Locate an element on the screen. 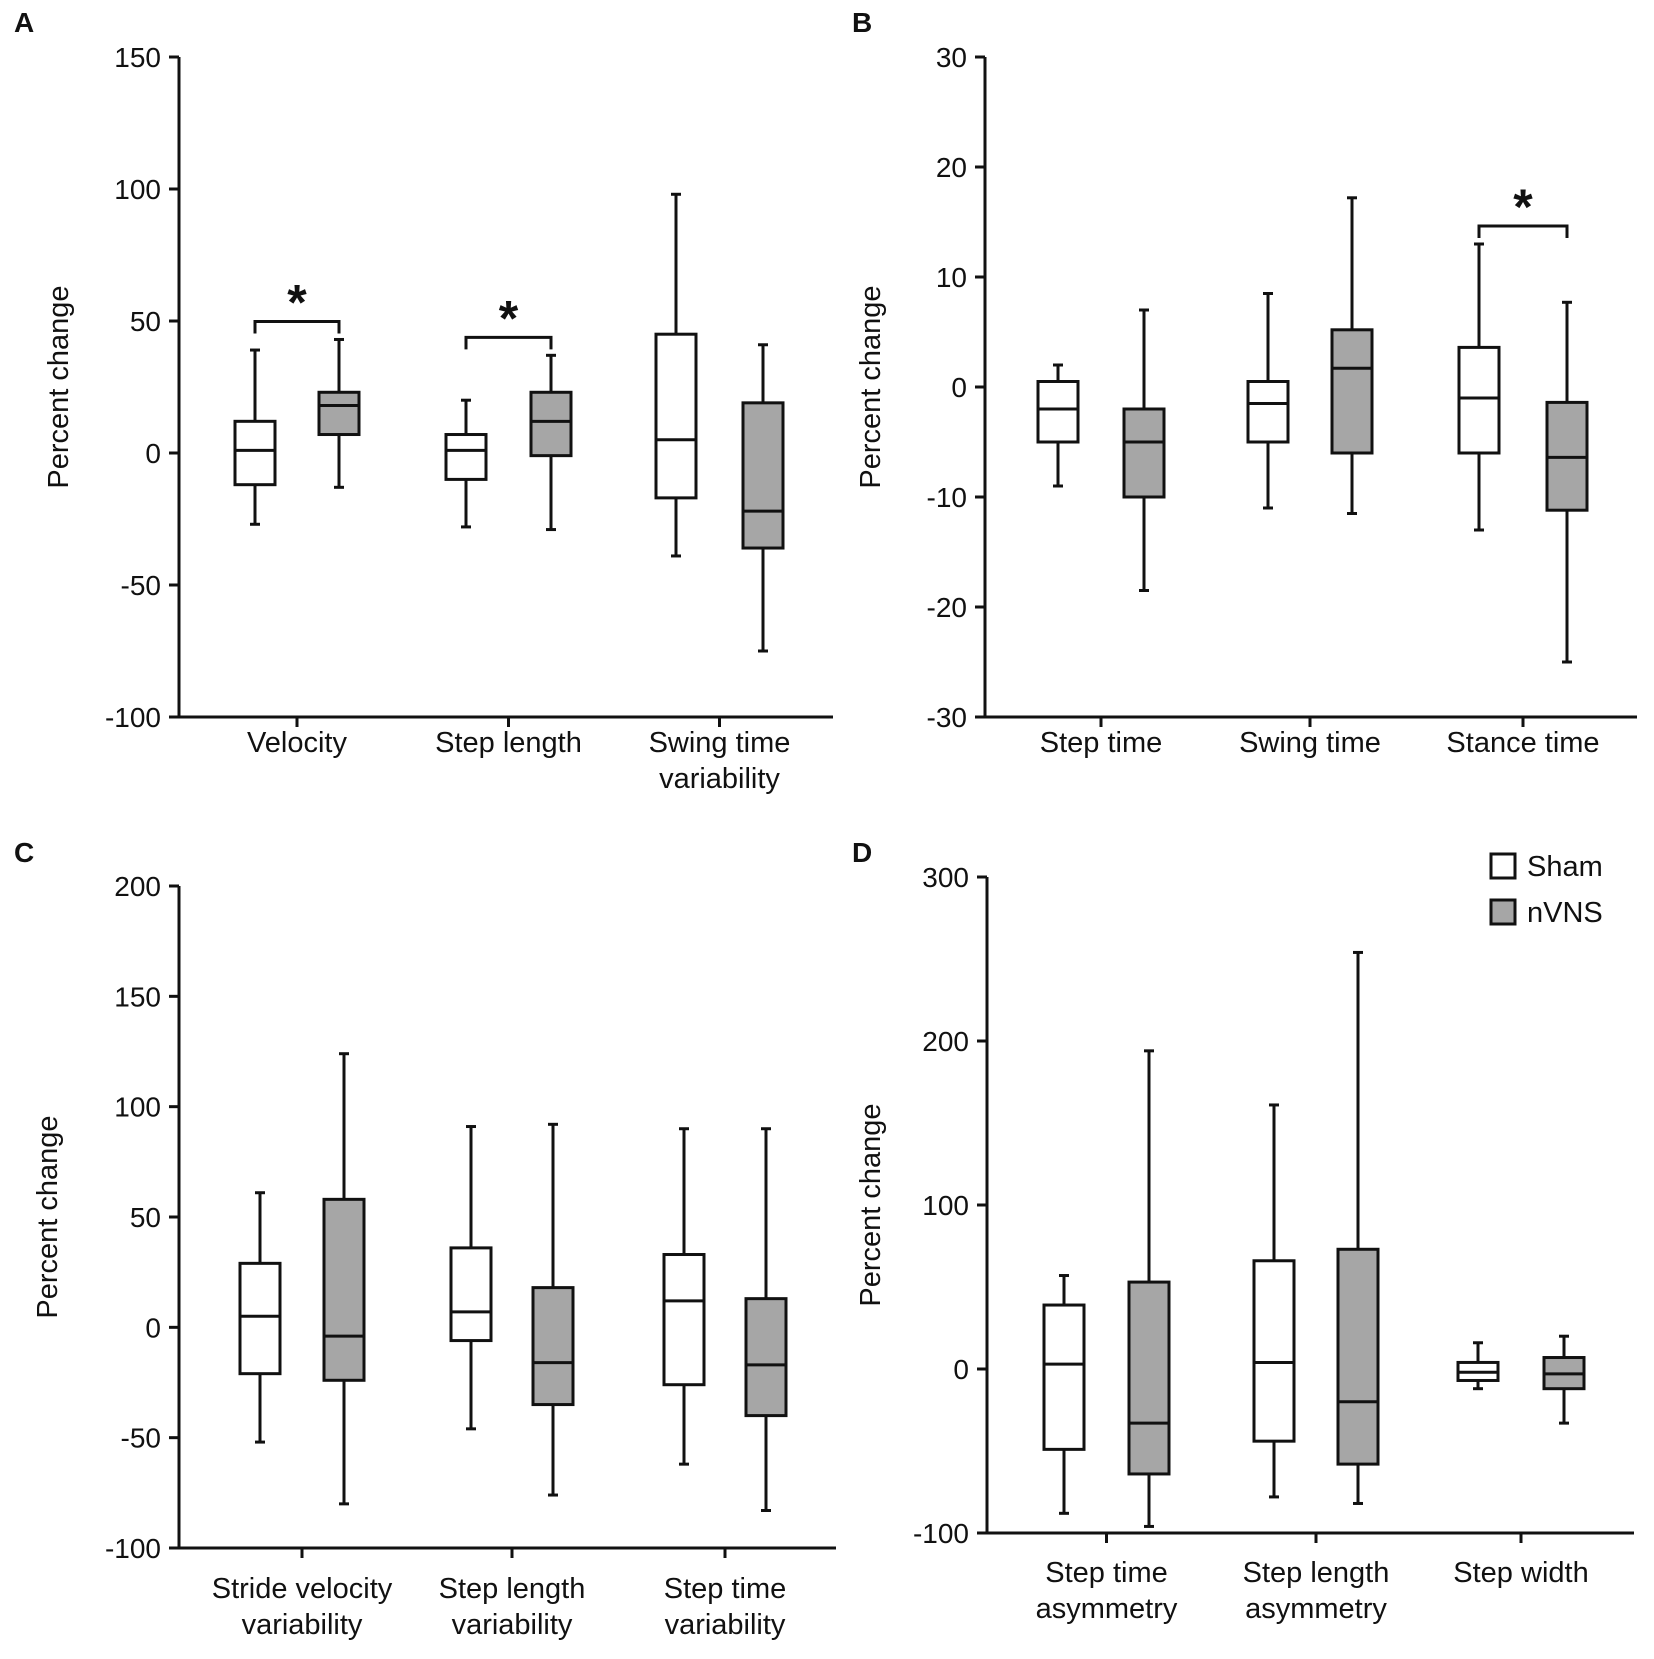  panel-b-y-tick-label: 10 is located at coordinates (951, 277).